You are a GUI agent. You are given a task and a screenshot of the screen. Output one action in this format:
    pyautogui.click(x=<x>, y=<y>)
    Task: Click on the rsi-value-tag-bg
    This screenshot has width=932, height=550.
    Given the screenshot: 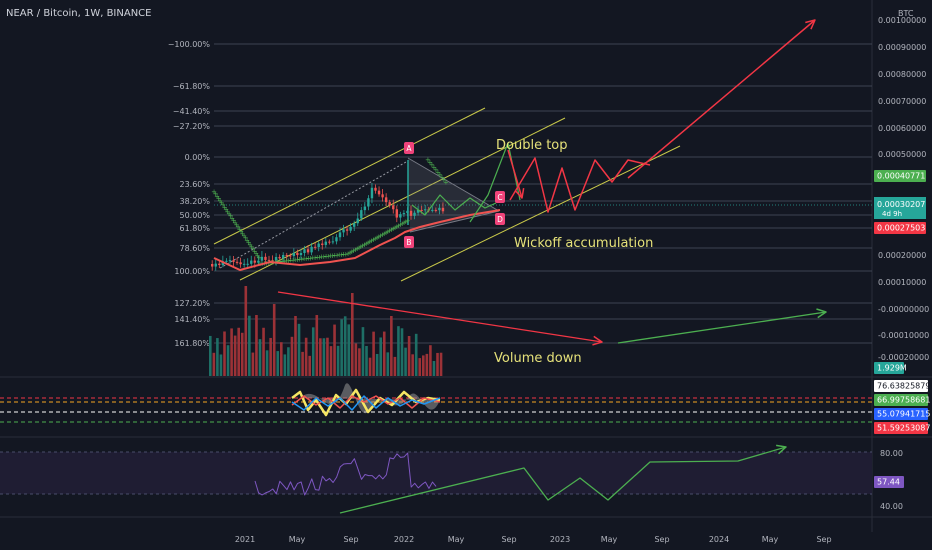 What is the action you would take?
    pyautogui.click(x=889, y=482)
    